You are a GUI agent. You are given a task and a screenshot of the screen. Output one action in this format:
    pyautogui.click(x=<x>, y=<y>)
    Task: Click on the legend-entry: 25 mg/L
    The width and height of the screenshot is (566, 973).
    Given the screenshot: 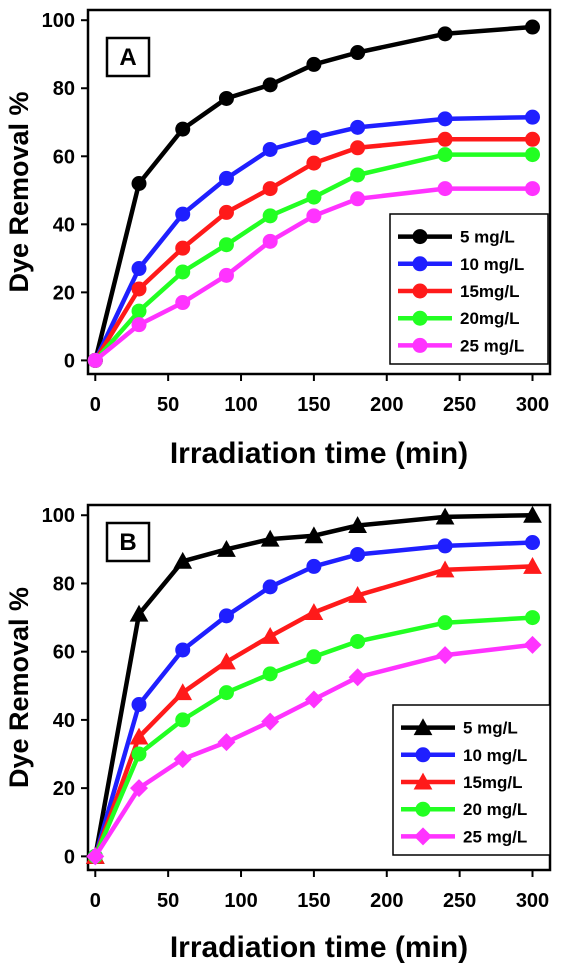 What is the action you would take?
    pyautogui.click(x=495, y=836)
    